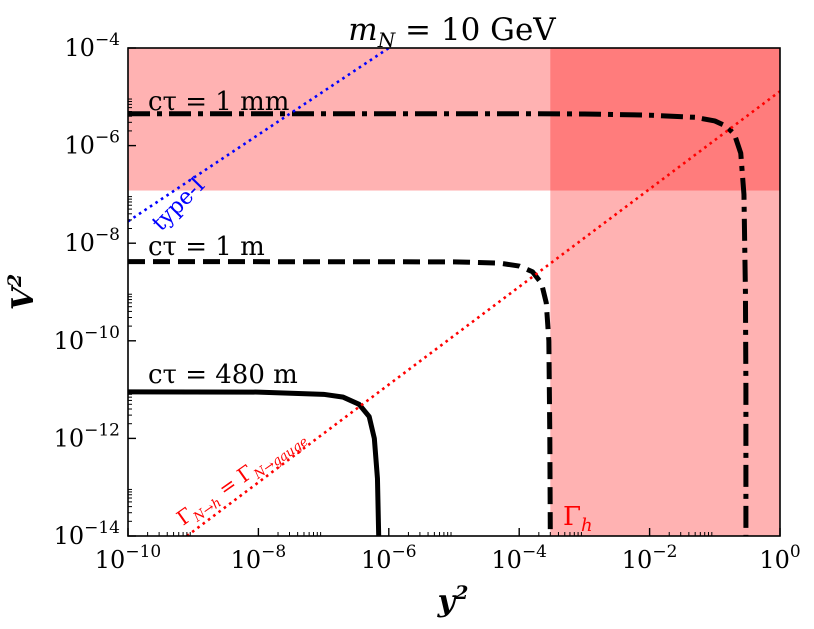  What do you see at coordinates (218, 102) in the screenshot?
I see `curve-label-ctau-1mm: cτ = 1 mm` at bounding box center [218, 102].